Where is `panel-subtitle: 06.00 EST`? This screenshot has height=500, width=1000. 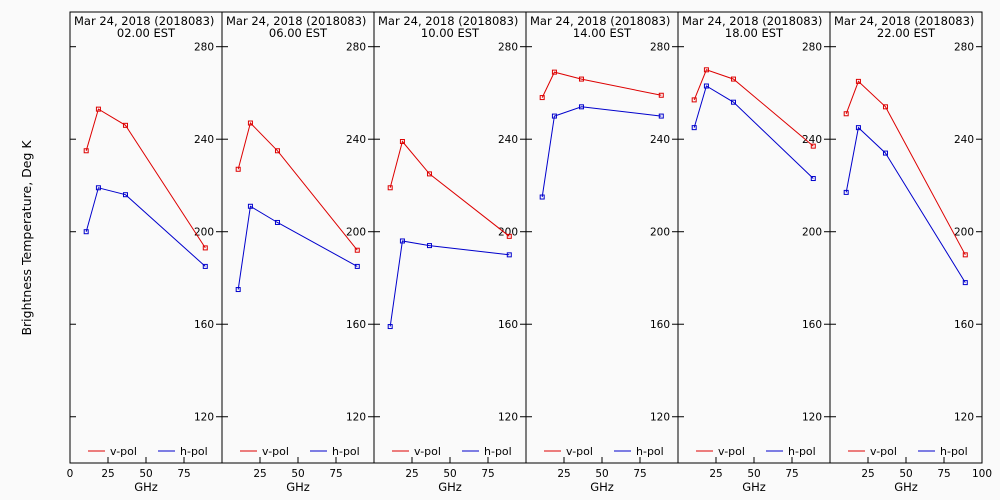 panel-subtitle: 06.00 EST is located at coordinates (298, 33).